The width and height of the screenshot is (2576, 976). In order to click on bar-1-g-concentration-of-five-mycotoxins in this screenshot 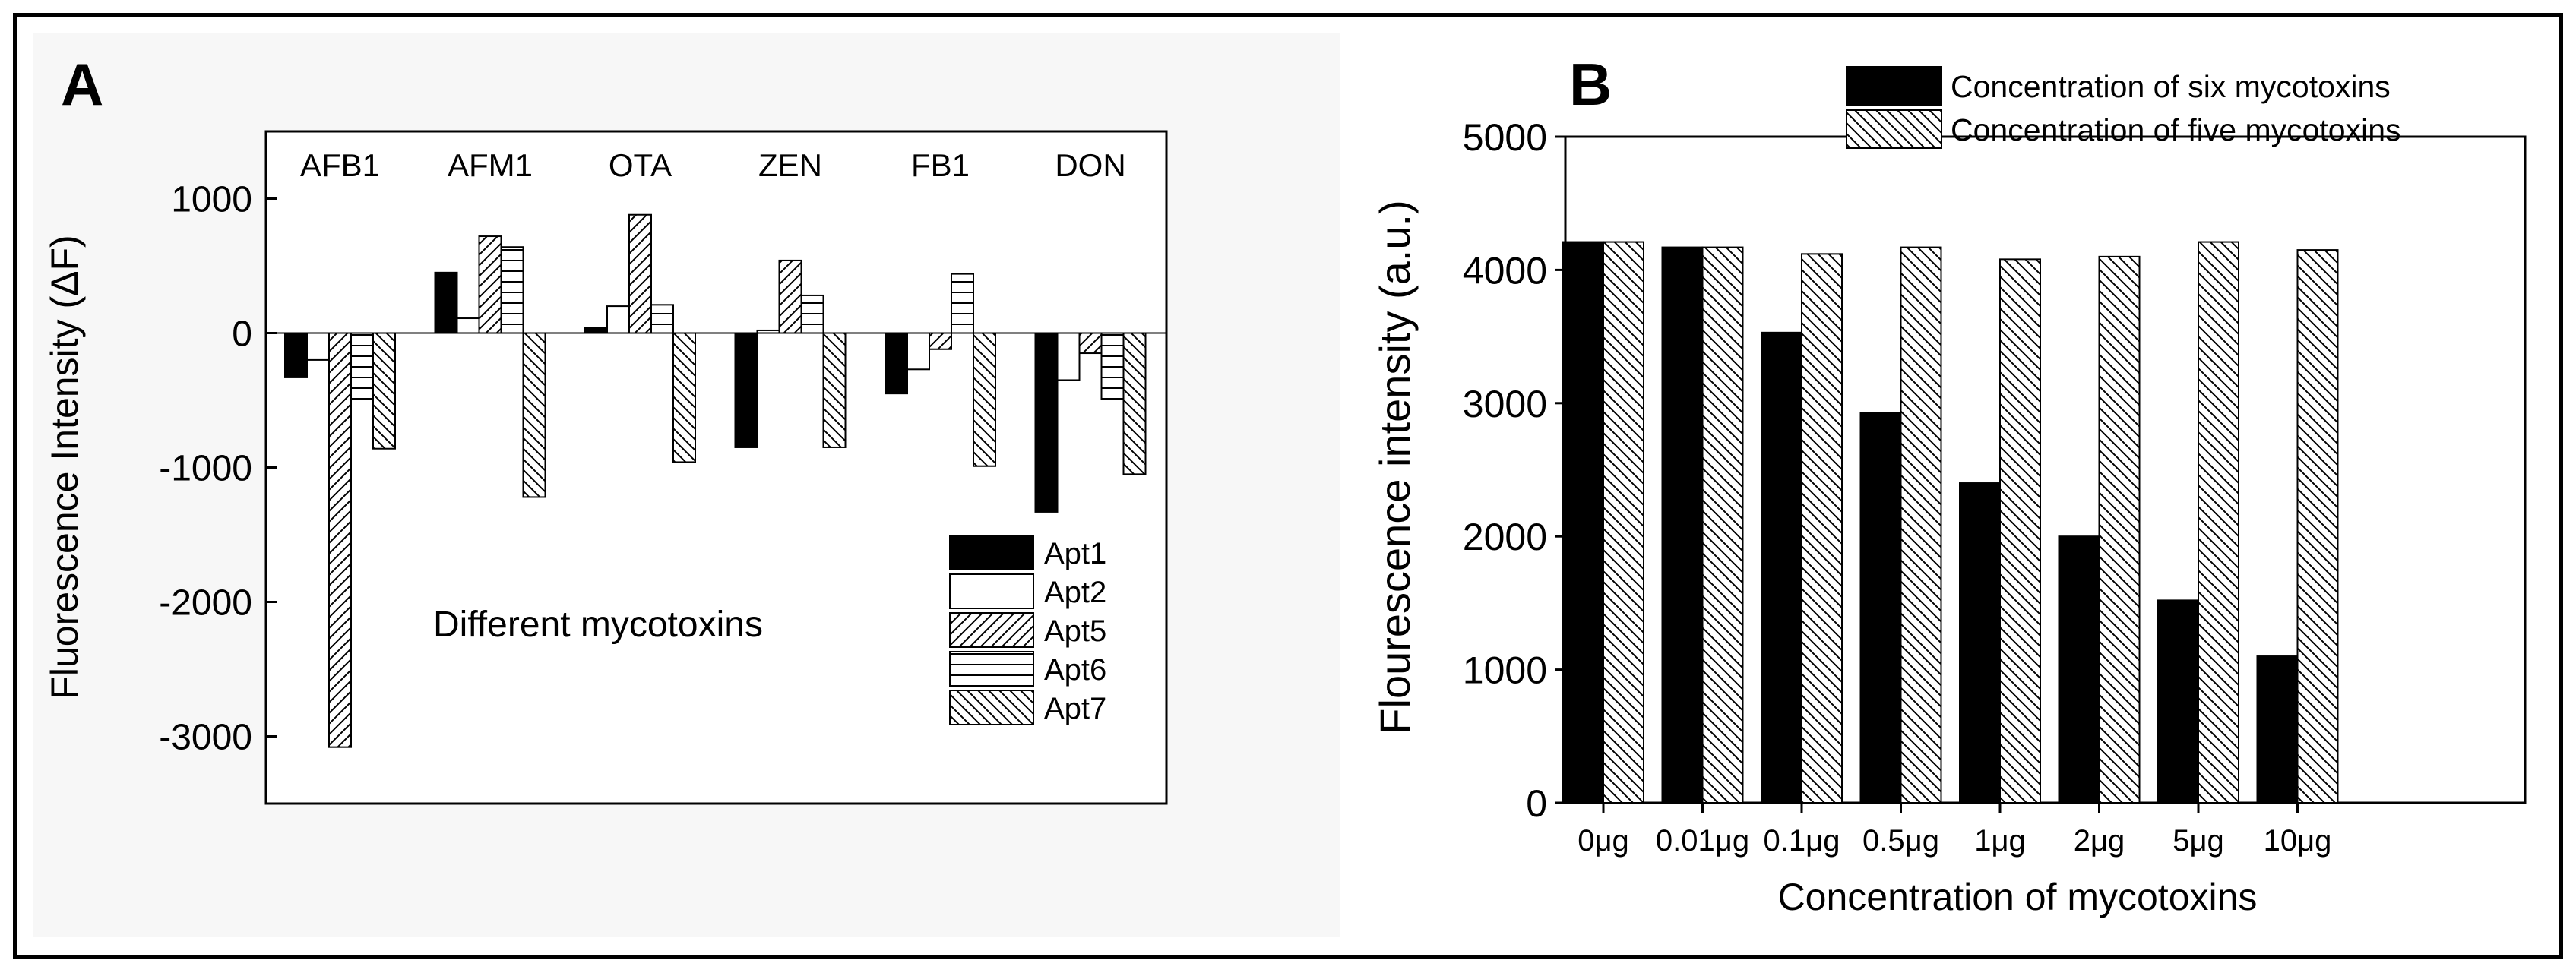, I will do `click(2020, 531)`.